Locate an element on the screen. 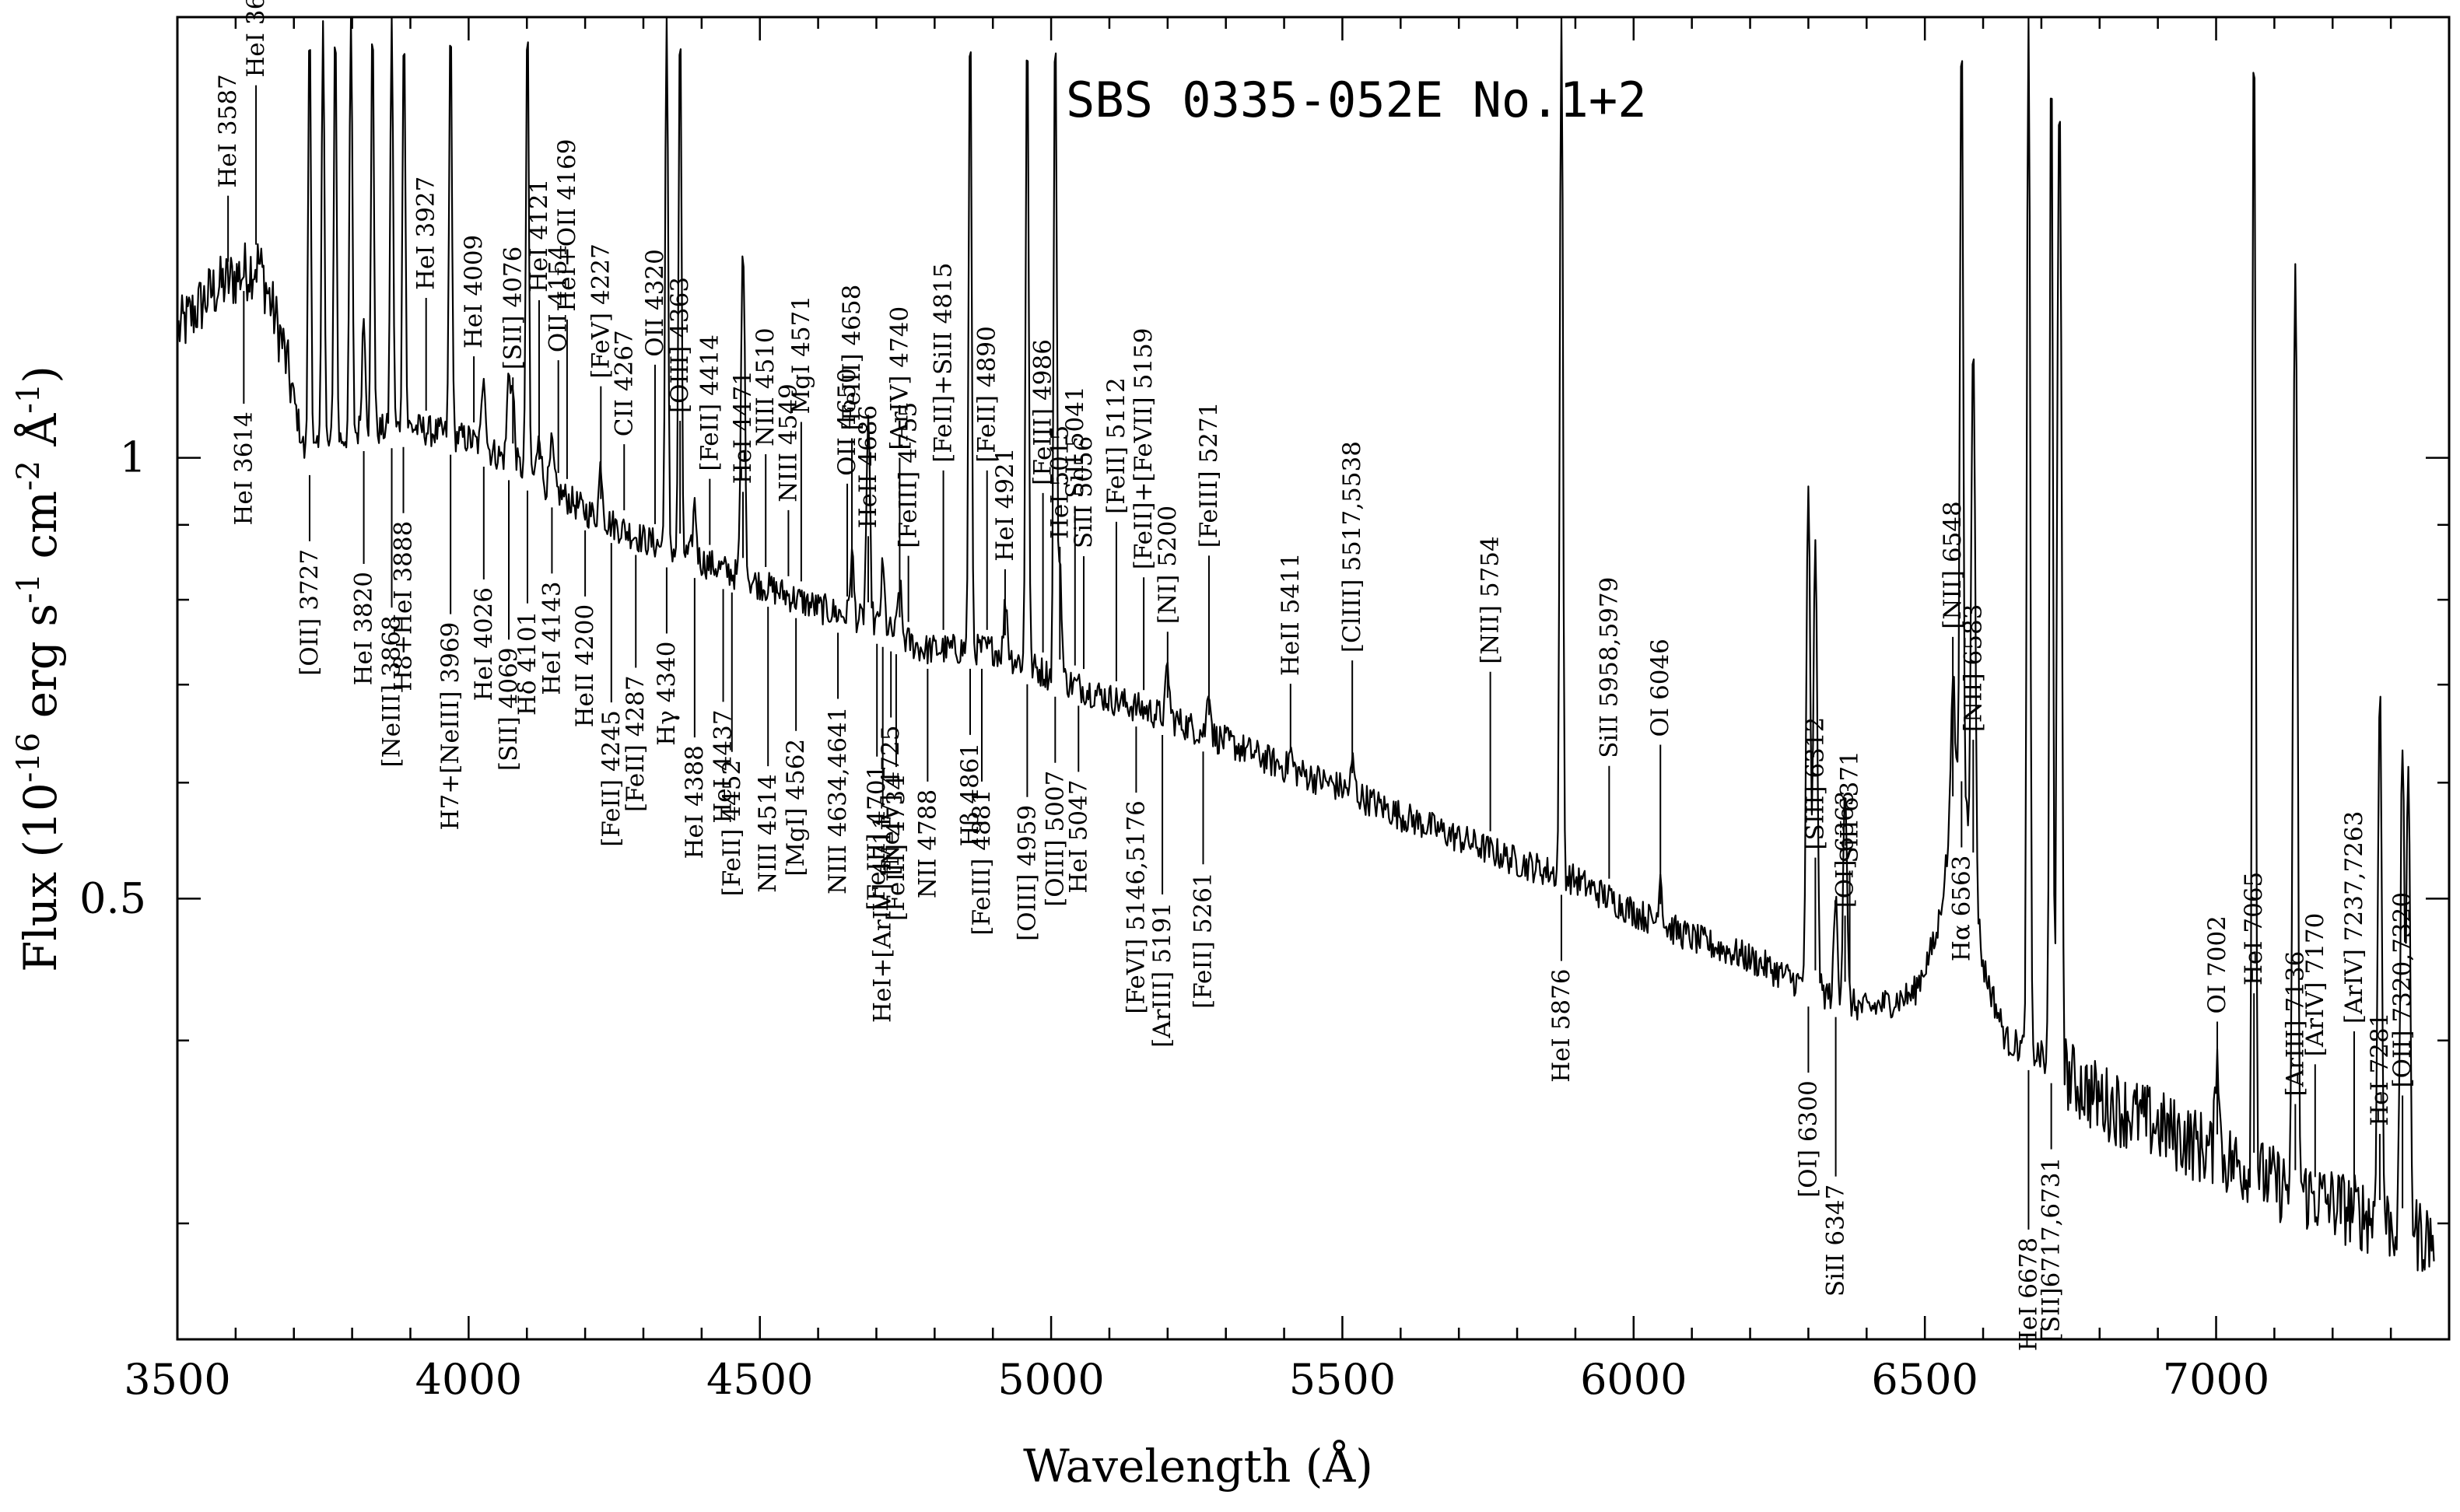  x-axis-title: Wavelength (Å) is located at coordinates (1198, 1467).